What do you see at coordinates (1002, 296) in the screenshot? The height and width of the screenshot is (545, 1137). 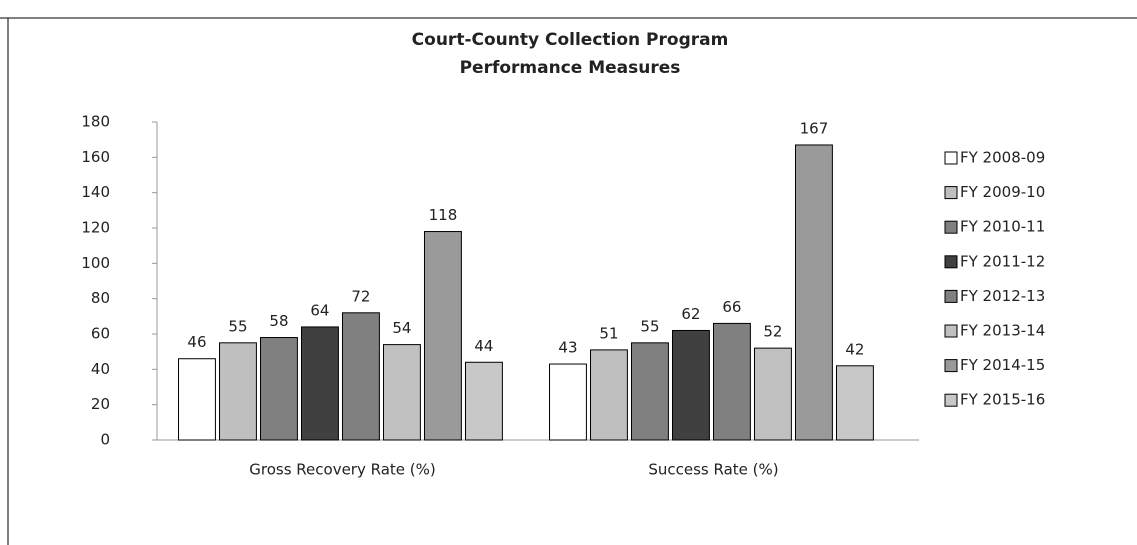 I see `legend-label: FY 2012-13` at bounding box center [1002, 296].